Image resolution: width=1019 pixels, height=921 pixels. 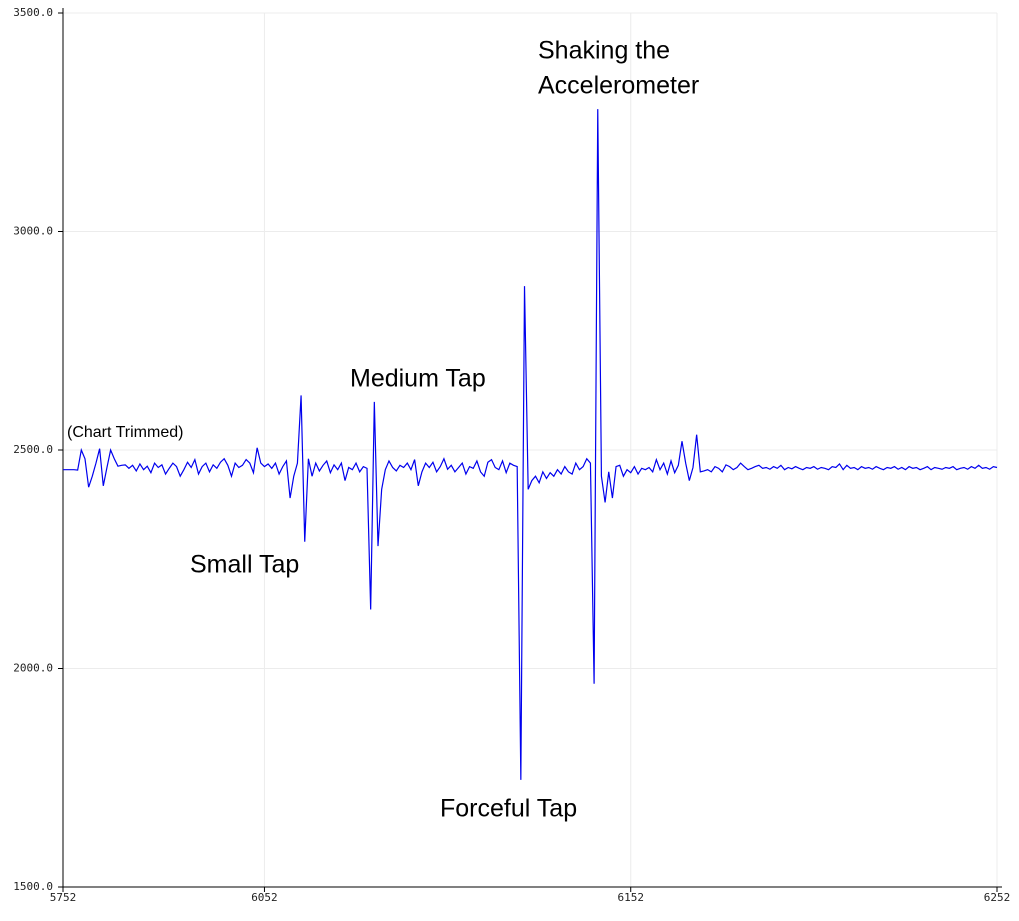 What do you see at coordinates (418, 379) in the screenshot?
I see `annotation: Medium Tap` at bounding box center [418, 379].